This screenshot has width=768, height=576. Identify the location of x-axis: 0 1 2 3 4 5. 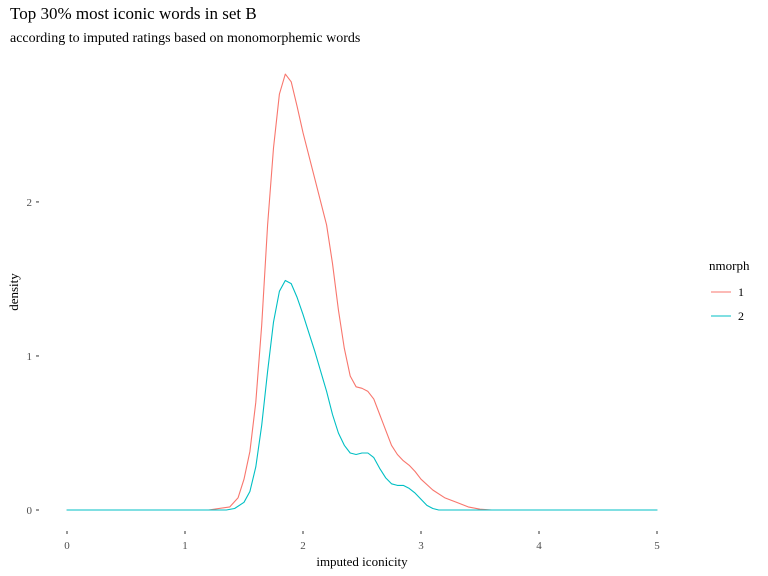
(362, 541).